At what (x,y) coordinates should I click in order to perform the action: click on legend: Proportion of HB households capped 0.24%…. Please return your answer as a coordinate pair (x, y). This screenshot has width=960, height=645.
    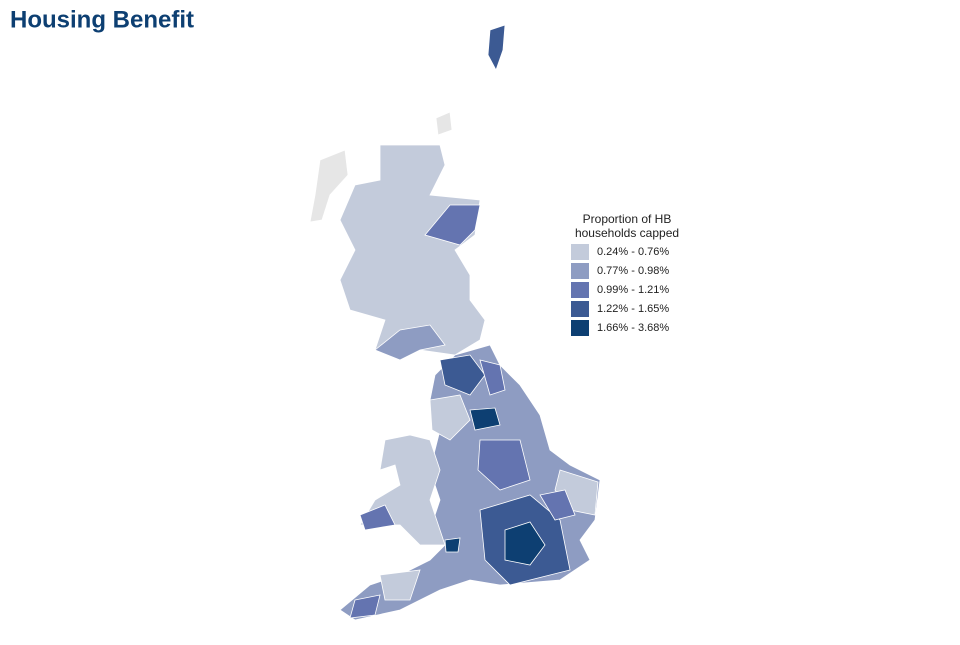
    Looking at the image, I should click on (625, 274).